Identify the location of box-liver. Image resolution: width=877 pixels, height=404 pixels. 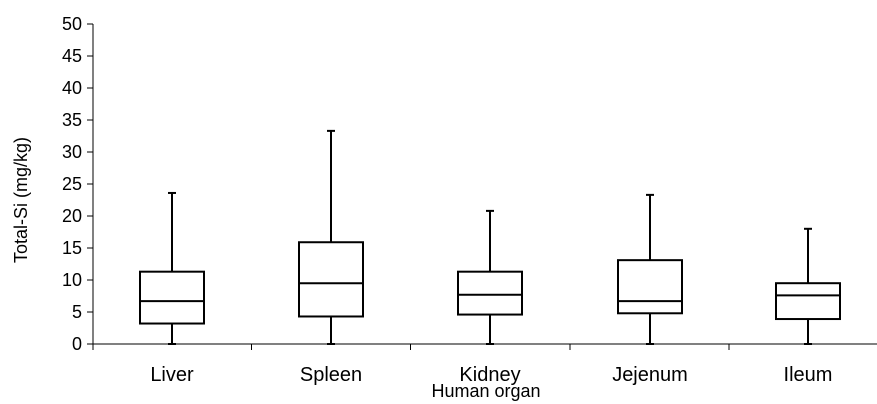
(172, 268).